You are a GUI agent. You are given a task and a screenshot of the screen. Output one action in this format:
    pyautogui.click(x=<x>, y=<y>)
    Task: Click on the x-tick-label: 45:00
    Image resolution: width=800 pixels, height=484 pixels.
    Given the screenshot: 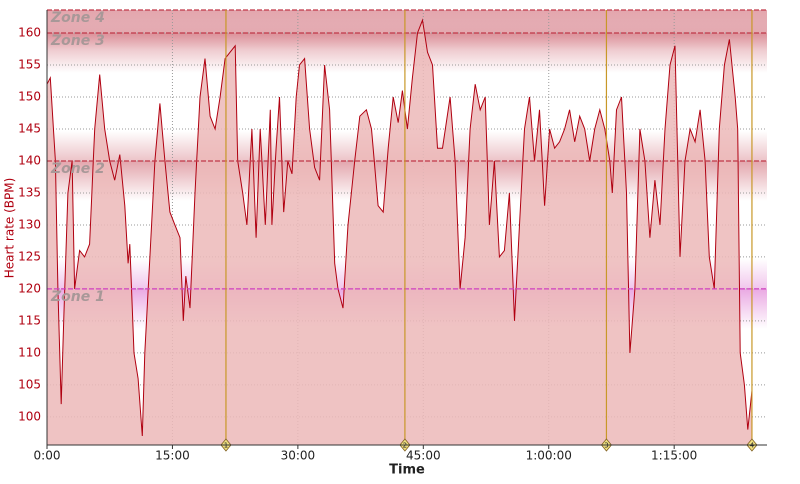 What is the action you would take?
    pyautogui.click(x=423, y=456)
    